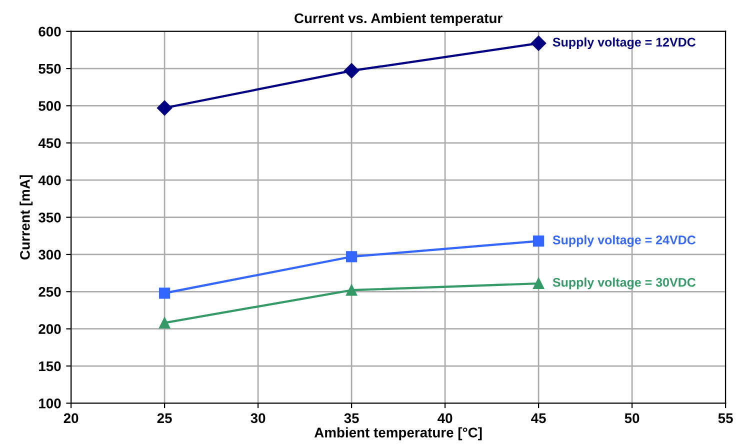  I want to click on x-tick-label: 30, so click(258, 418).